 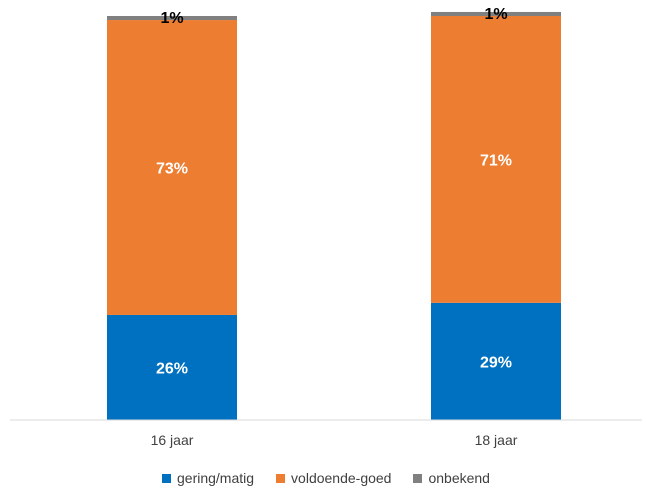 I want to click on data-label-onbekend-1: 1%, so click(x=171, y=18).